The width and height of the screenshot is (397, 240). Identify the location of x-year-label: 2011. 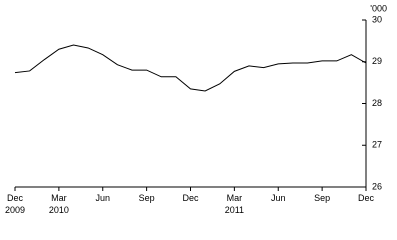
(234, 210).